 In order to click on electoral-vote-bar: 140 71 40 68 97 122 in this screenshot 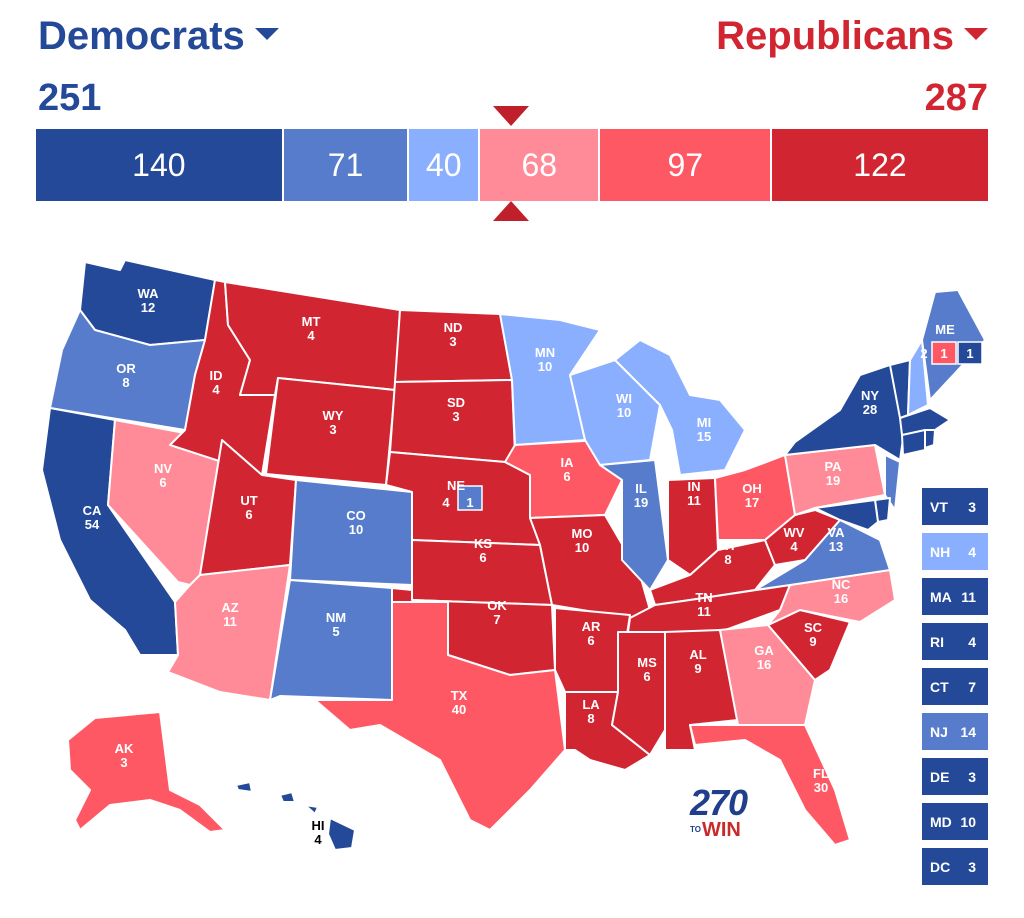, I will do `click(512, 165)`.